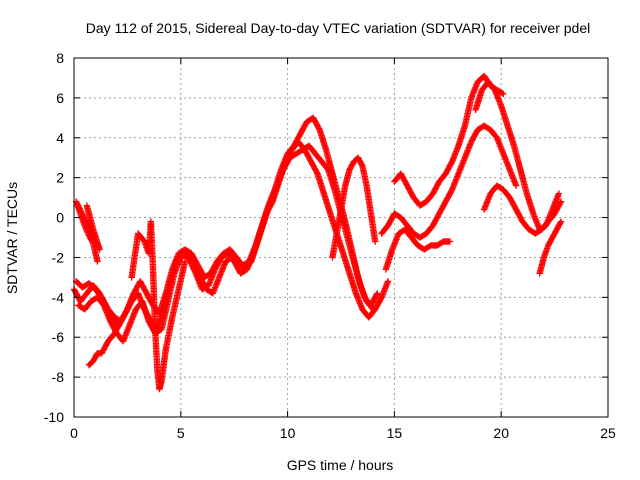  What do you see at coordinates (74, 433) in the screenshot?
I see `x-tick-label: 0` at bounding box center [74, 433].